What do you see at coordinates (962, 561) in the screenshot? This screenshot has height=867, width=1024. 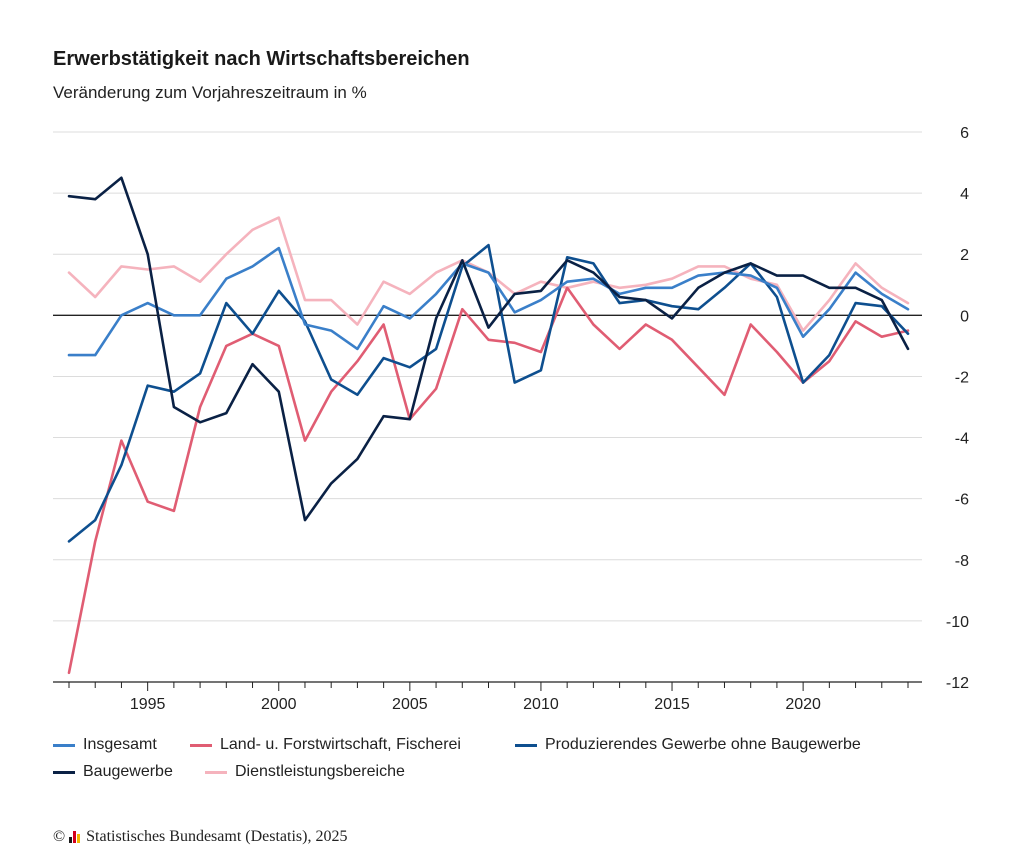 I see `y-tick-label: -8` at bounding box center [962, 561].